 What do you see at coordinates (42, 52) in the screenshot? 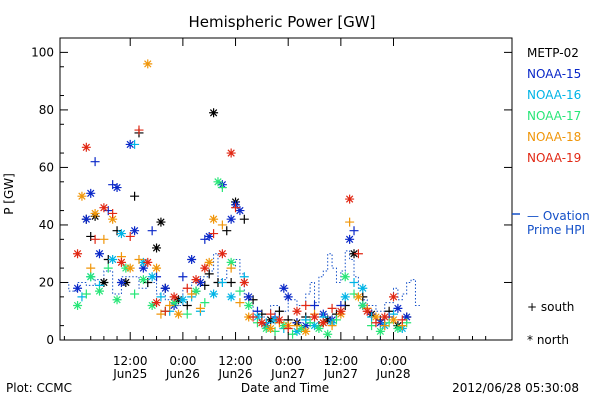
I see `y-tick-label: 100` at bounding box center [42, 52].